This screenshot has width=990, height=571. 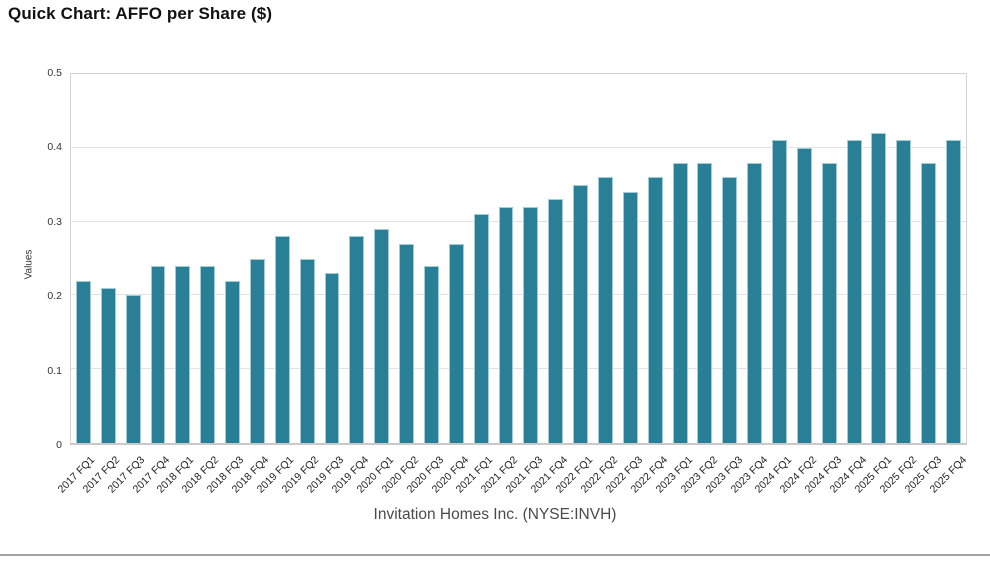 What do you see at coordinates (54, 370) in the screenshot?
I see `y-tick-label: 0.1` at bounding box center [54, 370].